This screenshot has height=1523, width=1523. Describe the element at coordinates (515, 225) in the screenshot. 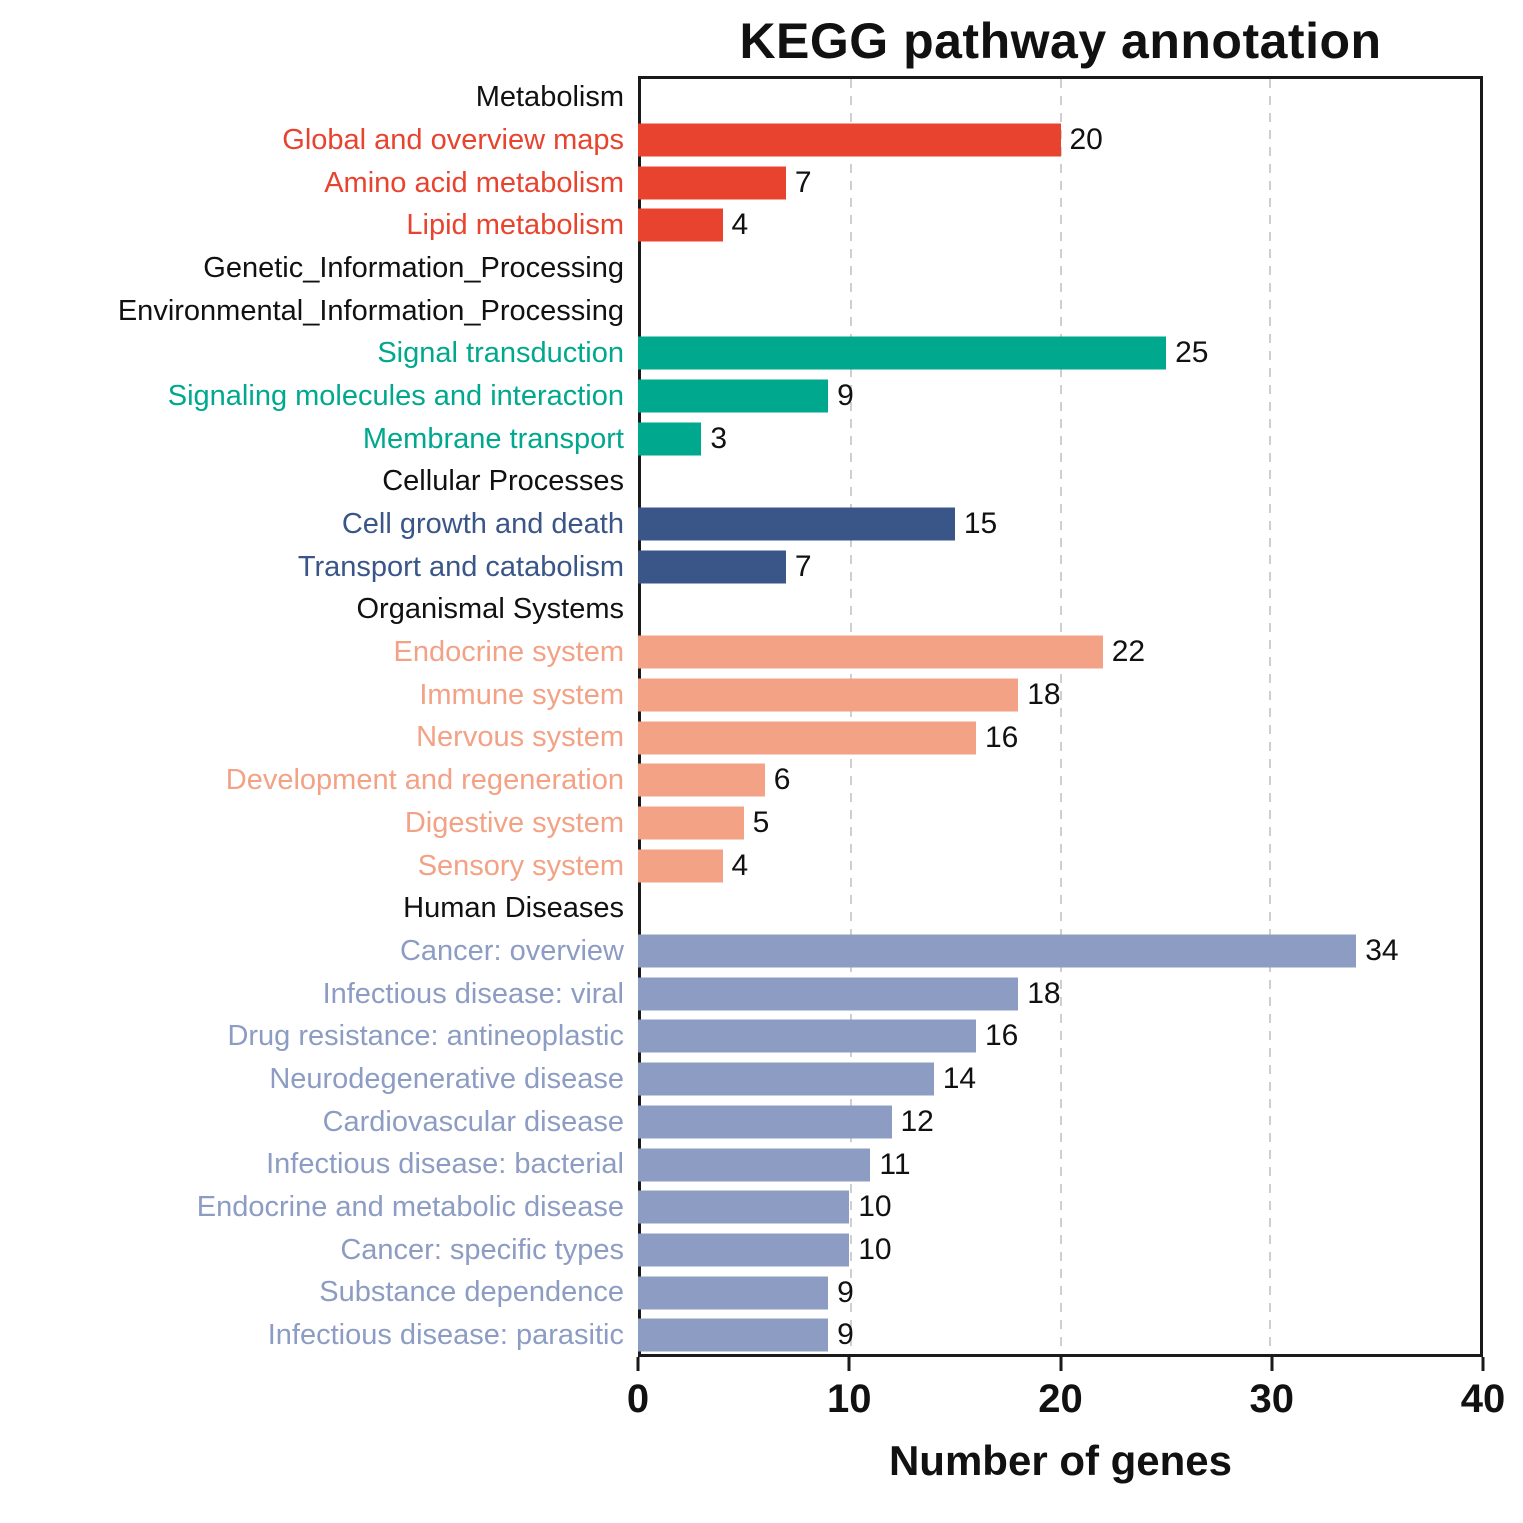

I see `category-label: Lipid metabolism` at that location.